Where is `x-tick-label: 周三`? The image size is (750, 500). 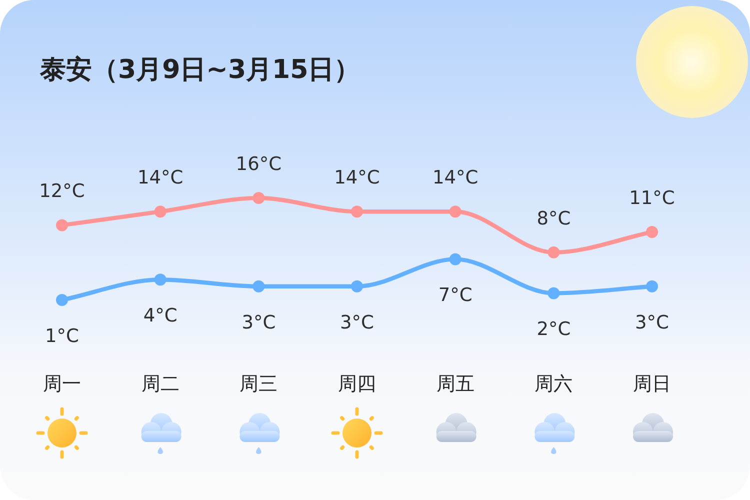 x-tick-label: 周三 is located at coordinates (259, 384).